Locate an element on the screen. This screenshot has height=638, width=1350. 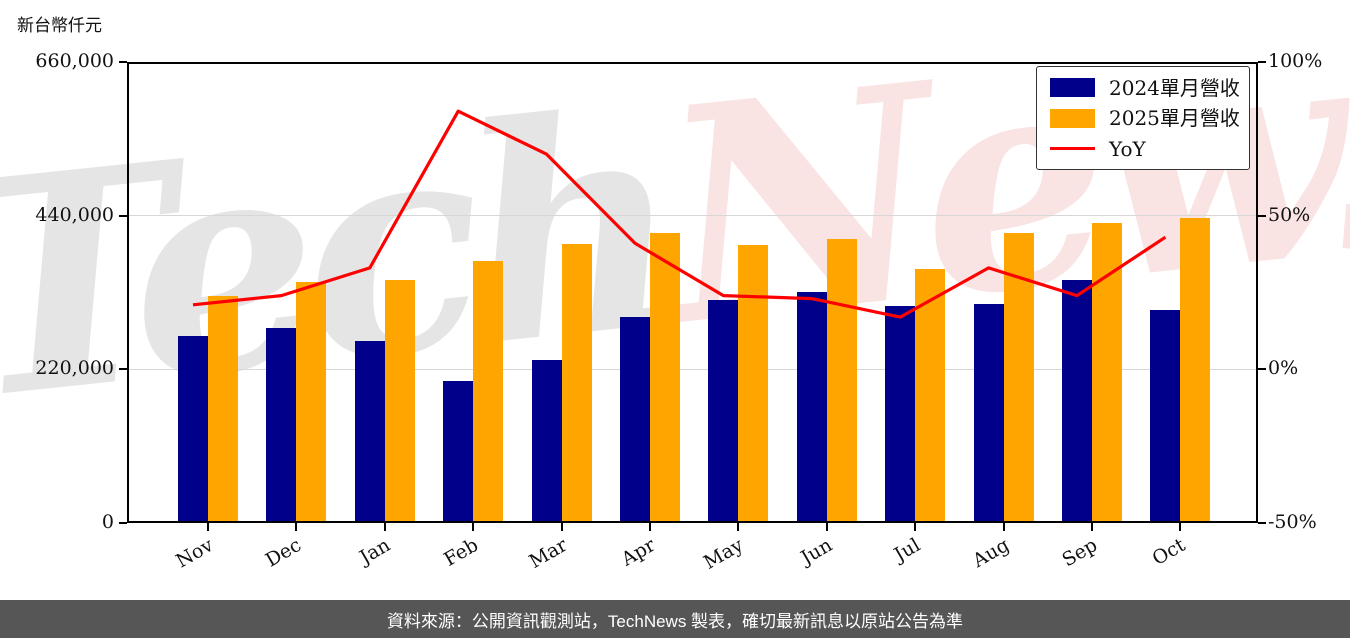
bar-2025單月營收-Mar is located at coordinates (576, 383).